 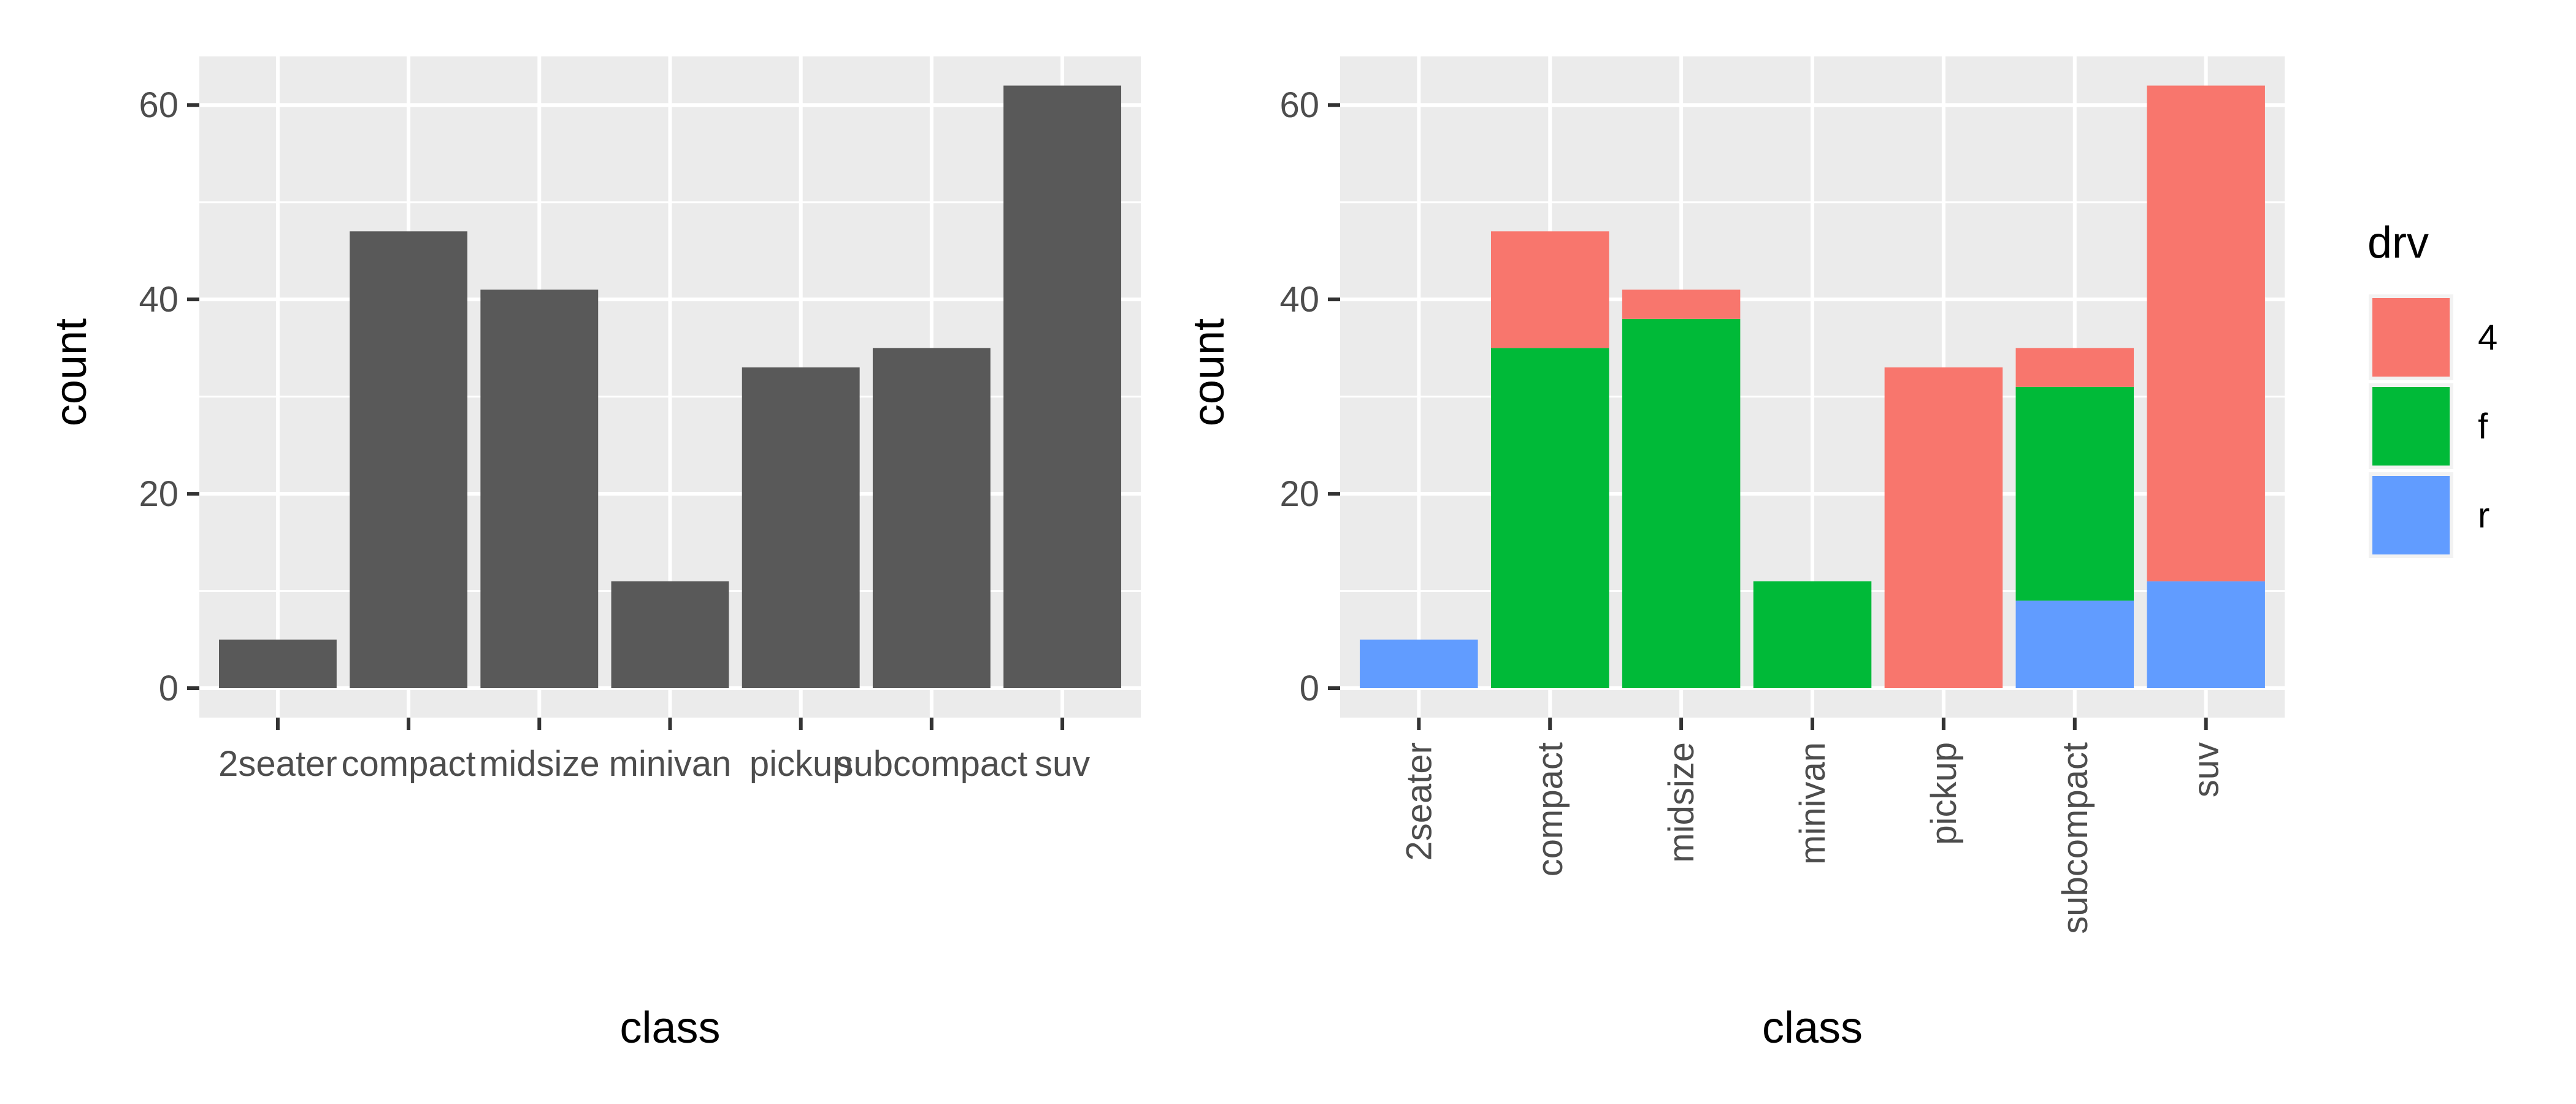 I want to click on legend-swatch-r, so click(x=2411, y=515).